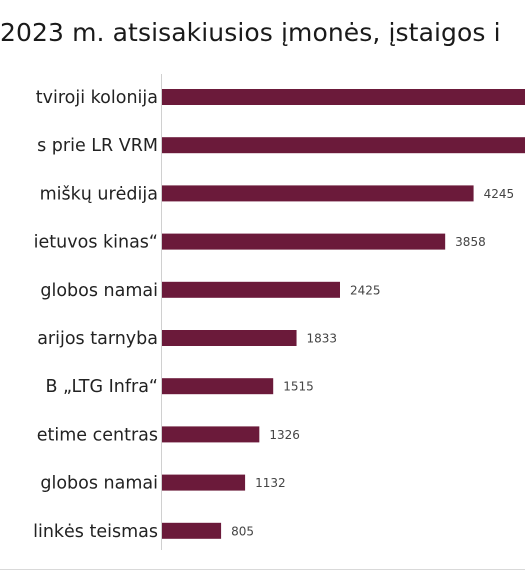 Image resolution: width=525 pixels, height=571 pixels. Describe the element at coordinates (298, 387) in the screenshot. I see `value-label: 1515` at that location.